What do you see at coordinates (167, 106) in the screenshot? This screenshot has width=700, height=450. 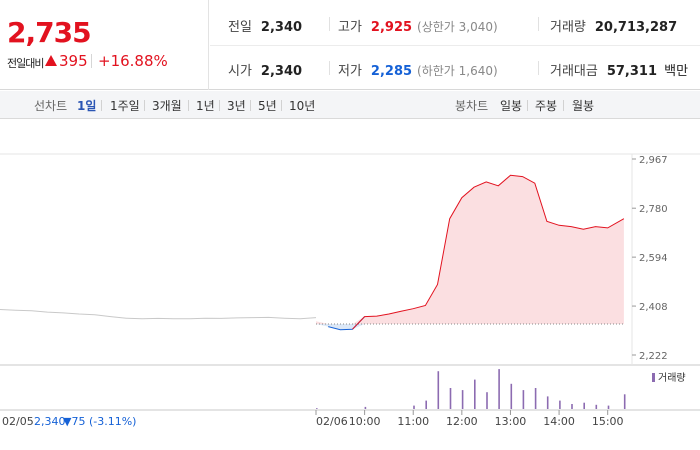 I see `tab-3month: 3개월` at bounding box center [167, 106].